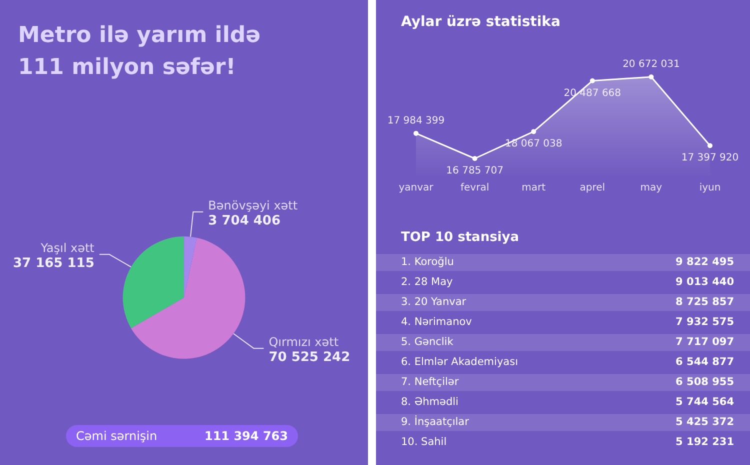 The height and width of the screenshot is (465, 750). I want to click on x-tick-label: mart, so click(534, 188).